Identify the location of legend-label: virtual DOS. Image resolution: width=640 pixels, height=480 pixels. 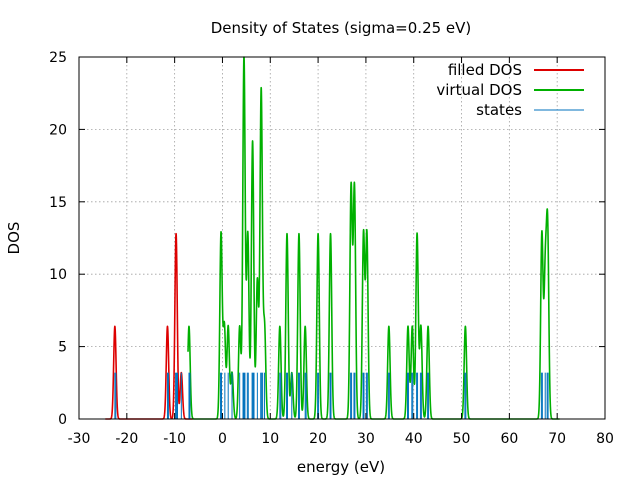
(479, 90).